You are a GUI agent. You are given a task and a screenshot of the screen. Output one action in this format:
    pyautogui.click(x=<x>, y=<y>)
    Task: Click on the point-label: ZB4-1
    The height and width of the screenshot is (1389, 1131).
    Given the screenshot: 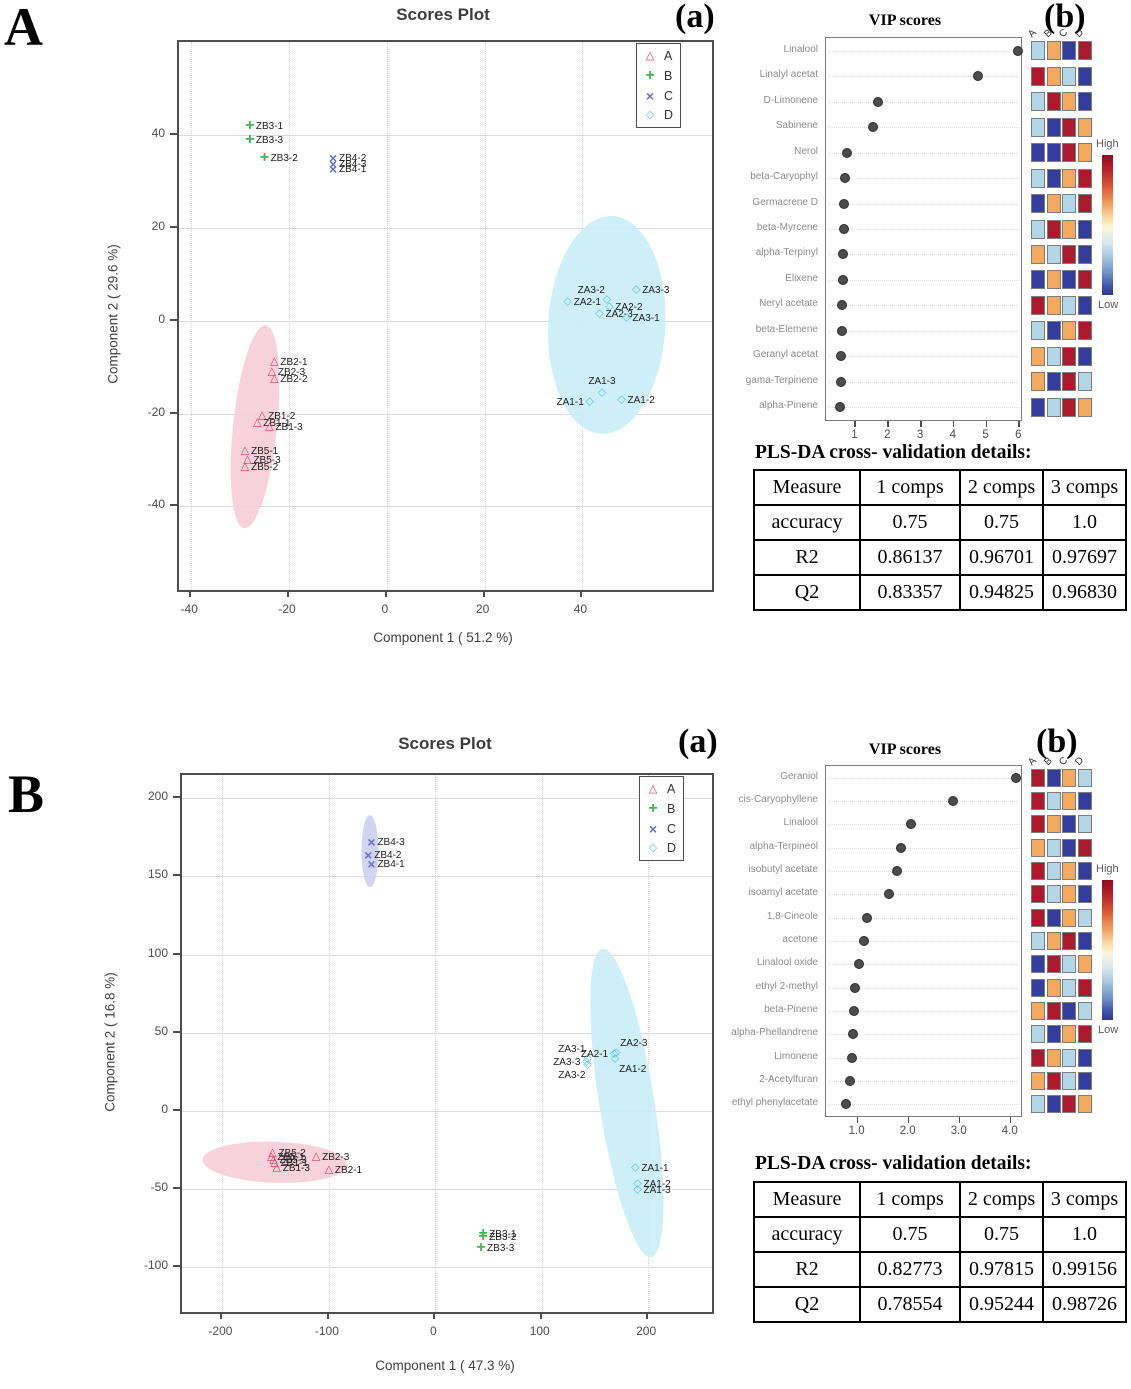 What is the action you would take?
    pyautogui.click(x=353, y=170)
    